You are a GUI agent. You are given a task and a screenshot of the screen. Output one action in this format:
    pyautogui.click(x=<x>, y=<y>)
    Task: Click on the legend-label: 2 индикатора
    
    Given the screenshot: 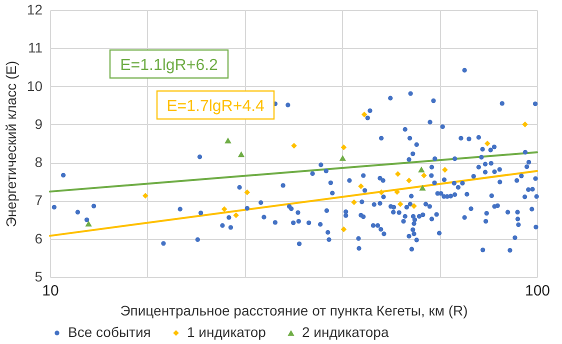 What is the action you would take?
    pyautogui.click(x=345, y=332)
    